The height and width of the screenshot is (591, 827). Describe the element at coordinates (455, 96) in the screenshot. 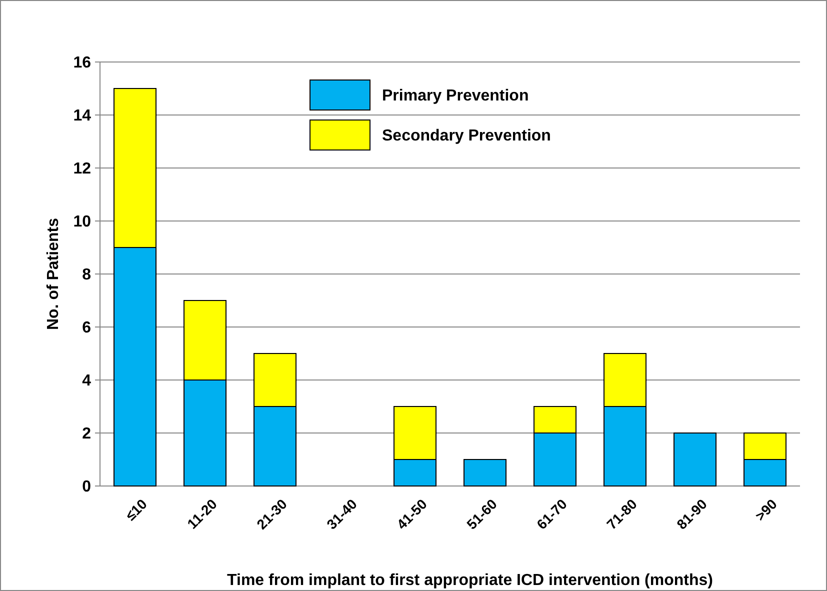

I see `legend-label: Primary Prevention` at that location.